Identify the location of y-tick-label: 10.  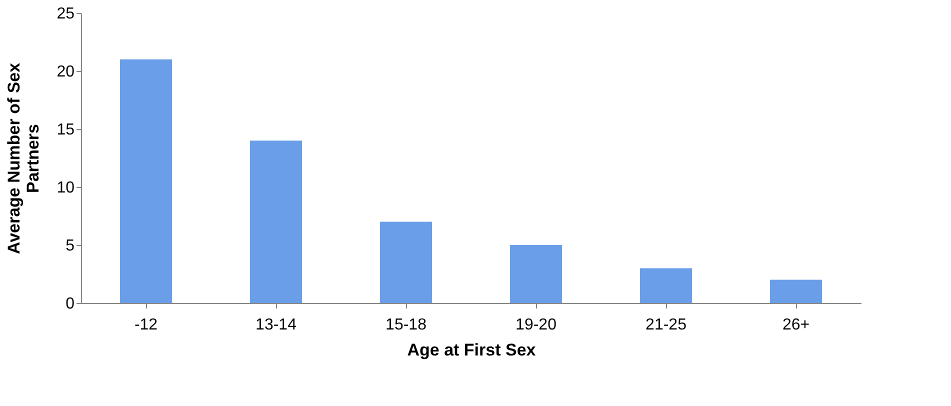
(65, 188).